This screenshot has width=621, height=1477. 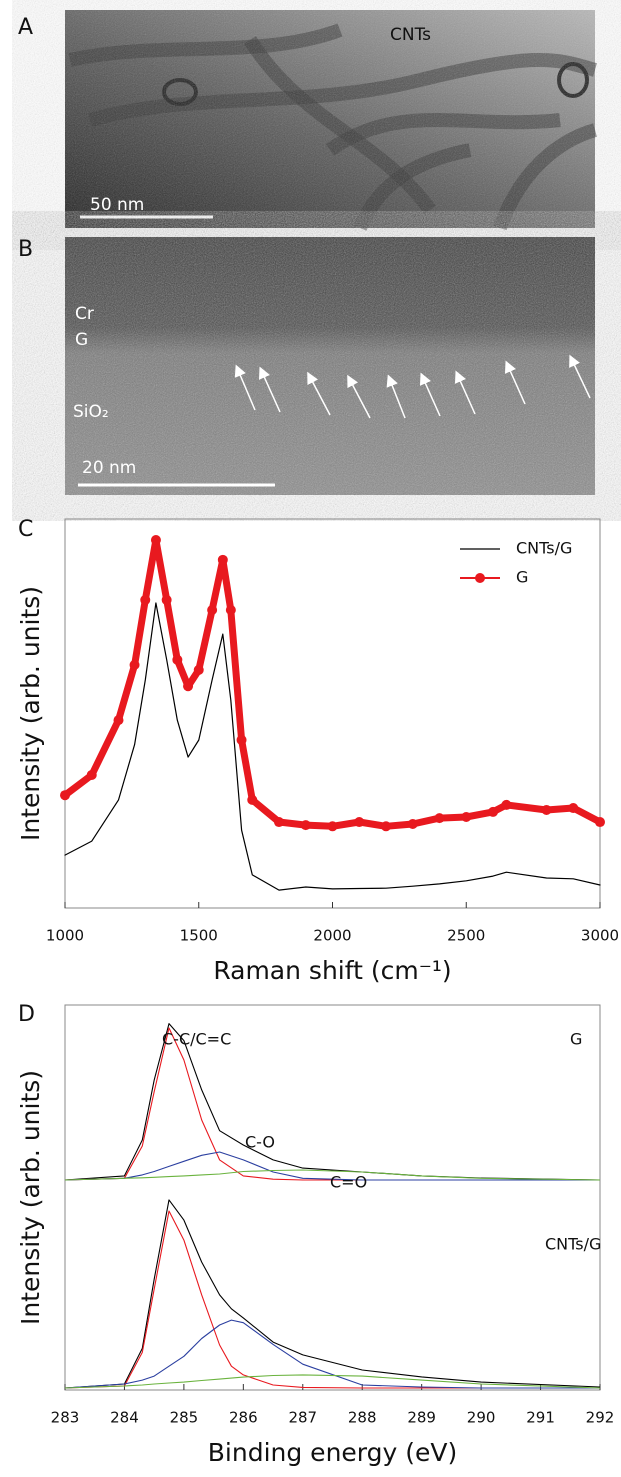 What do you see at coordinates (65, 936) in the screenshot?
I see `x-tick-label: 1000` at bounding box center [65, 936].